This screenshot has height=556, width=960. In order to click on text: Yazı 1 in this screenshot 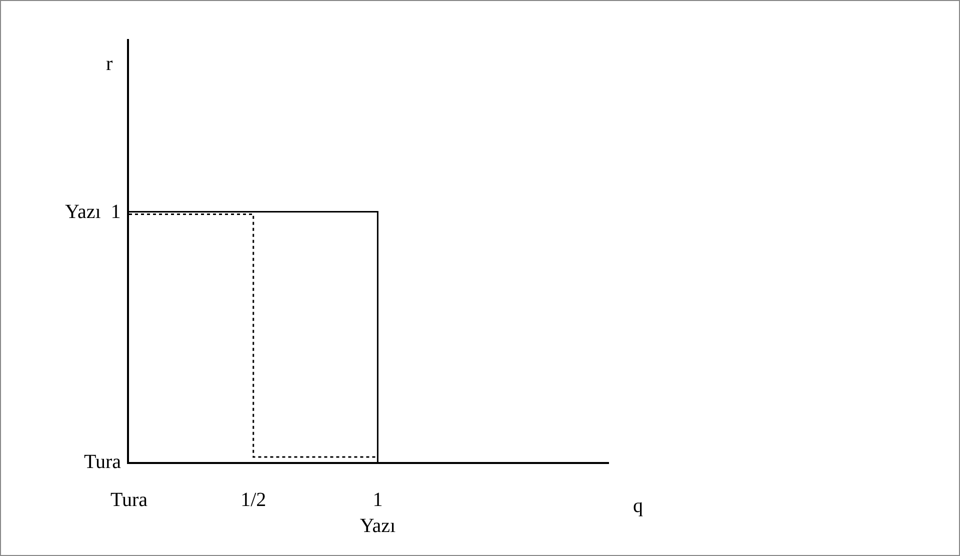, I will do `click(93, 212)`.